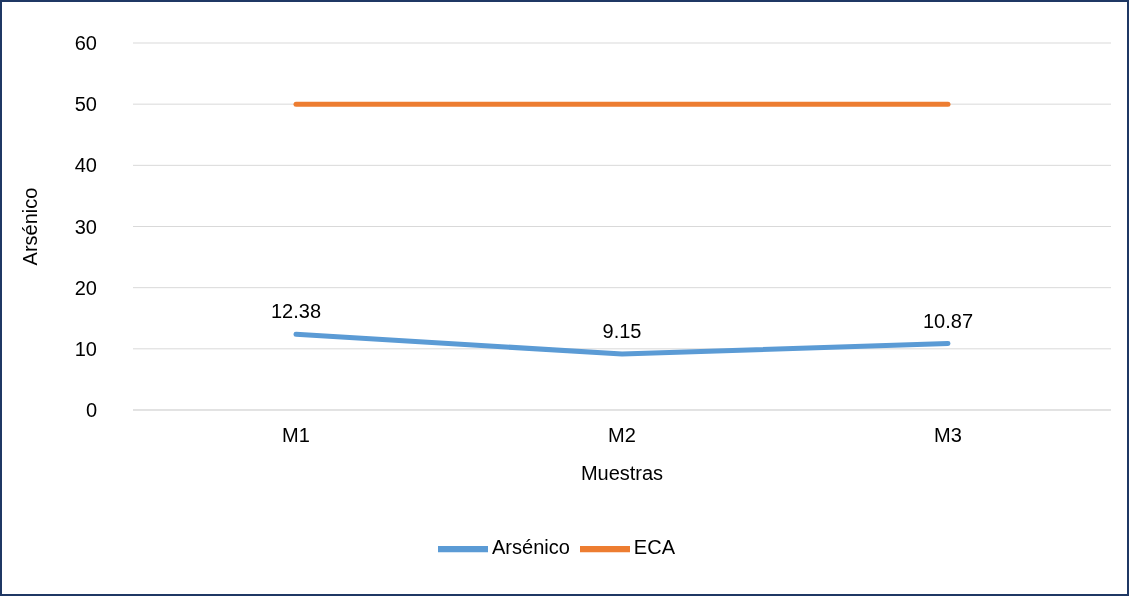 This screenshot has height=596, width=1129. What do you see at coordinates (531, 547) in the screenshot?
I see `legend-label: Arsénico` at bounding box center [531, 547].